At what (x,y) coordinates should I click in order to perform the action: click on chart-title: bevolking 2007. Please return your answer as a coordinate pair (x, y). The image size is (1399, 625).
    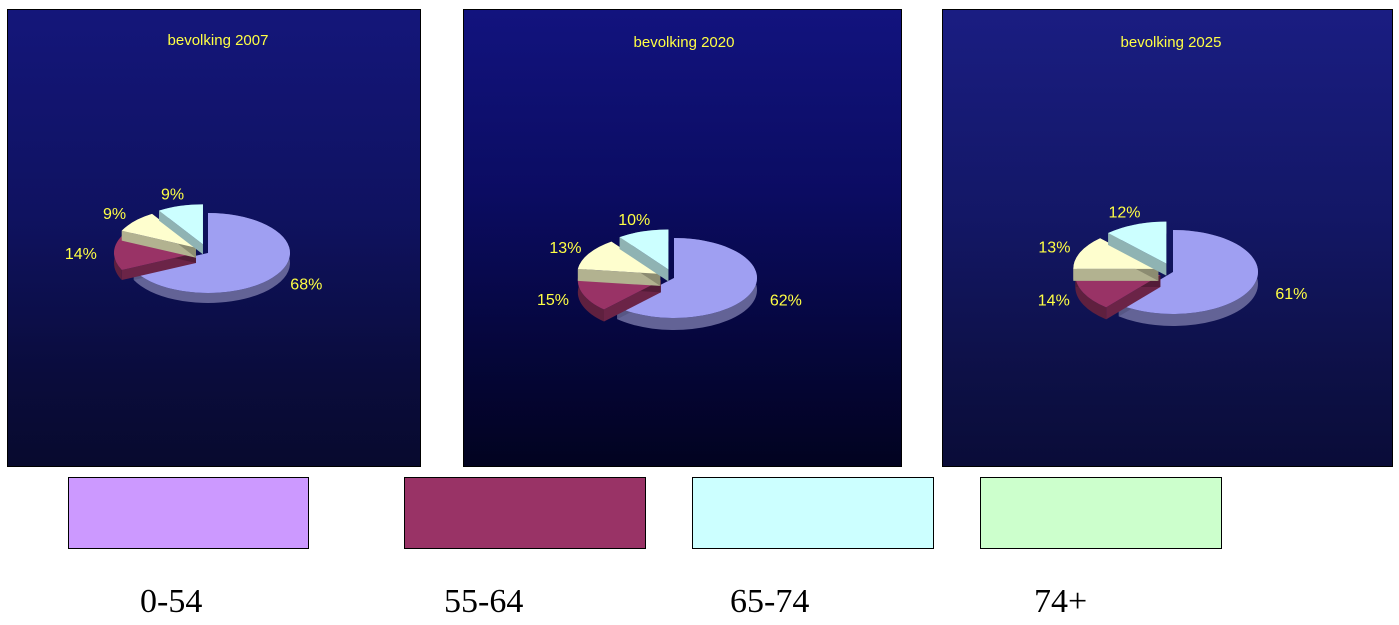
    Looking at the image, I should click on (218, 40).